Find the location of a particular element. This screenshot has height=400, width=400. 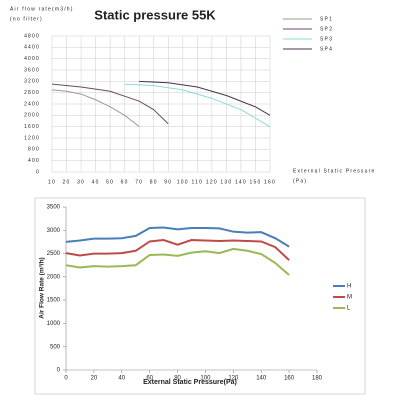

y-tick-label: 800 is located at coordinates (34, 150).